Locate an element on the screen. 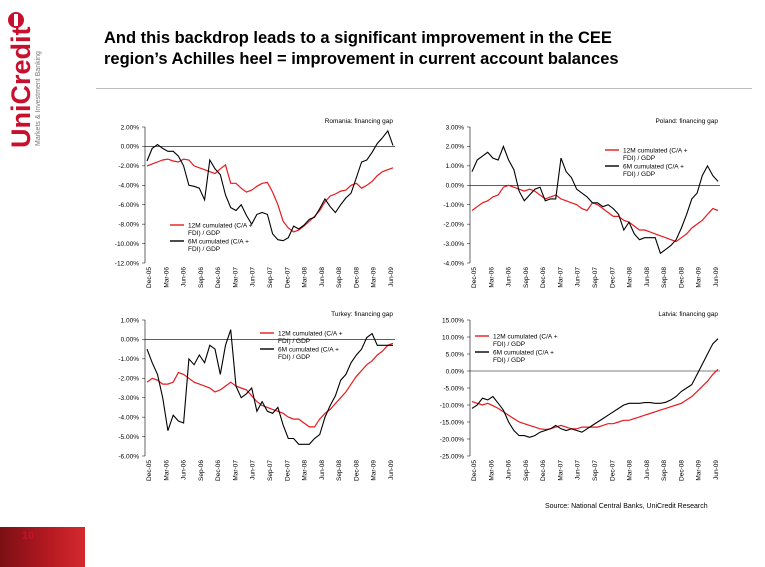 Image resolution: width=765 pixels, height=567 pixels. page-number: 10 is located at coordinates (28, 536).